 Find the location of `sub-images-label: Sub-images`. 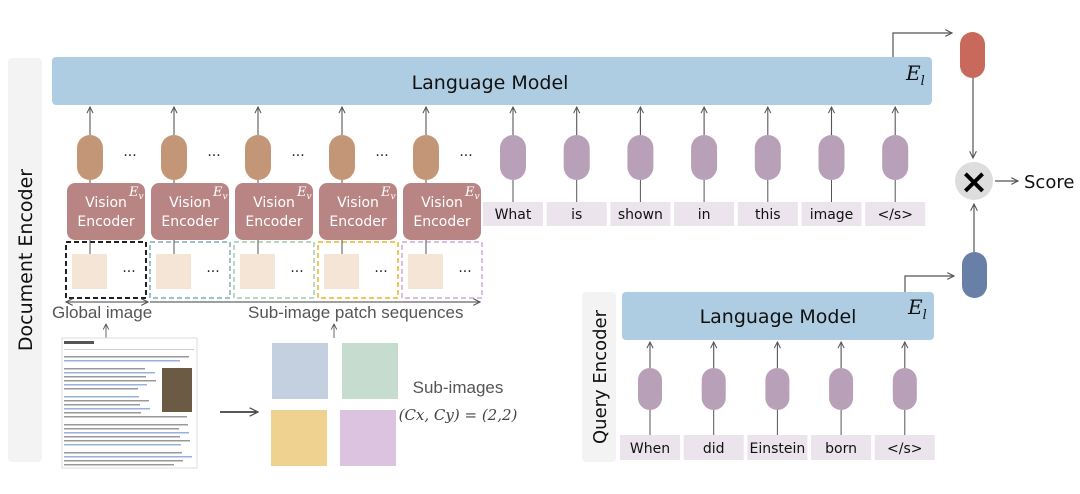

sub-images-label: Sub-images is located at coordinates (458, 387).